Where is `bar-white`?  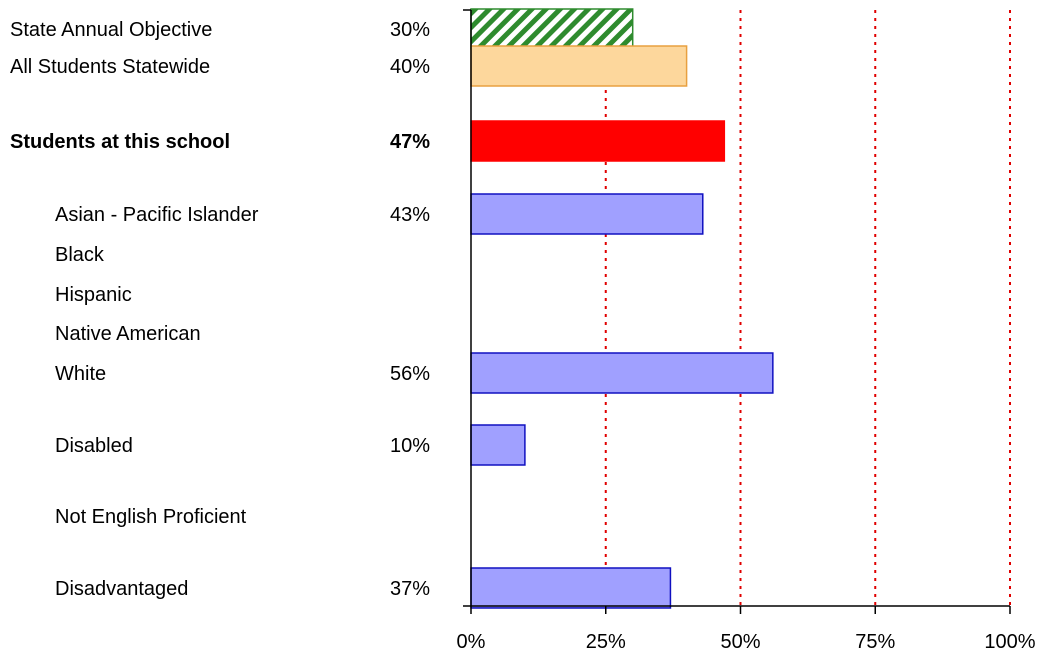 bar-white is located at coordinates (622, 373).